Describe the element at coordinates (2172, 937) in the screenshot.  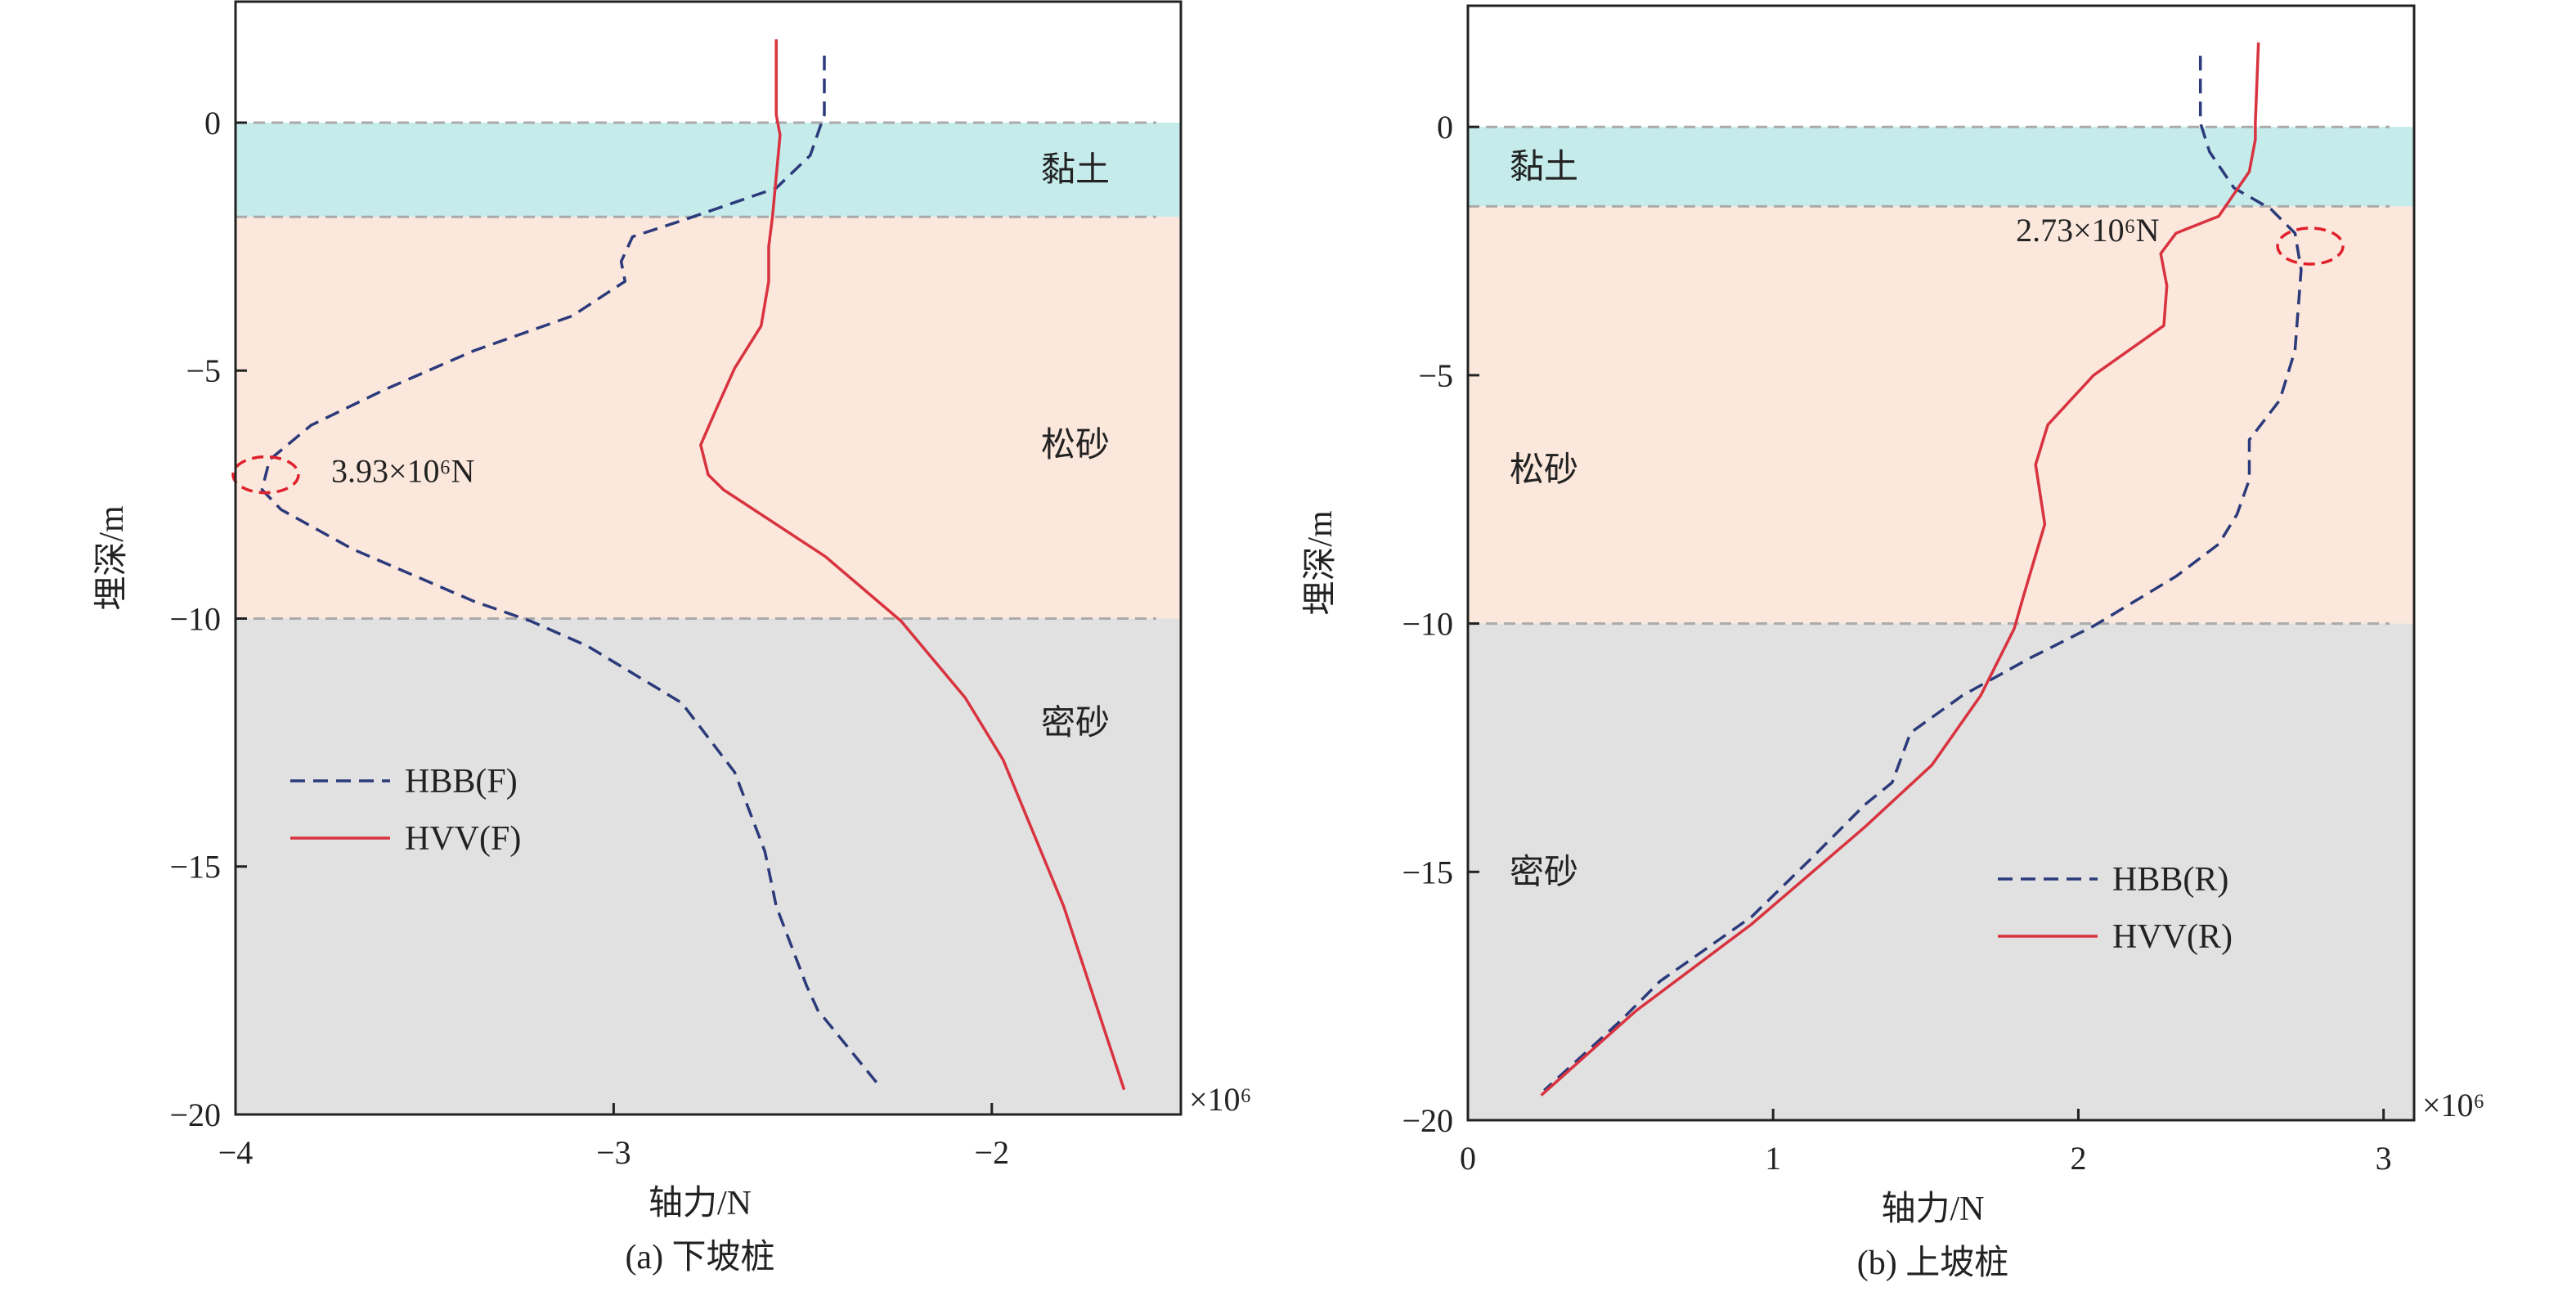
I see `legend-label: HVV(R)` at that location.